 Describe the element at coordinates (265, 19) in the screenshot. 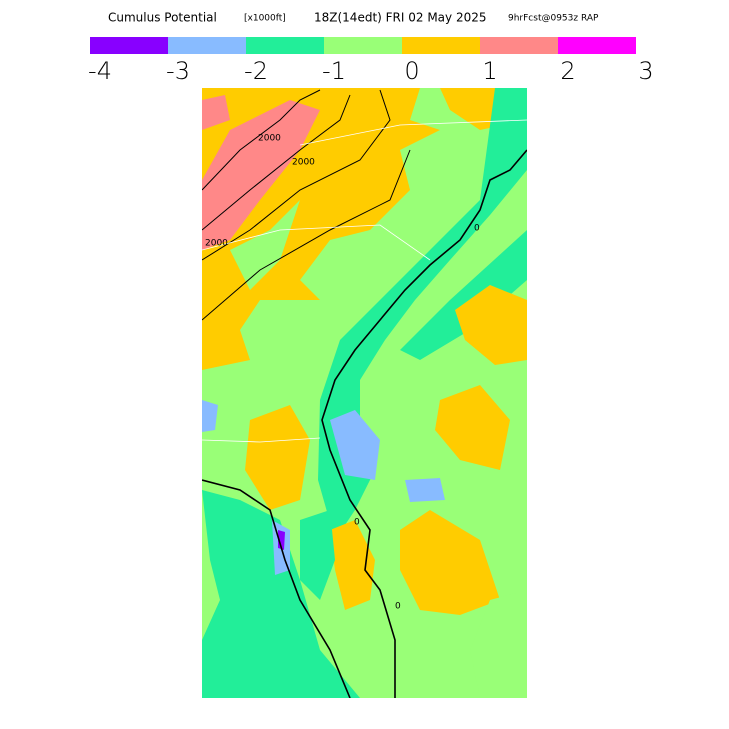

I see `units: [x1000ft]` at that location.